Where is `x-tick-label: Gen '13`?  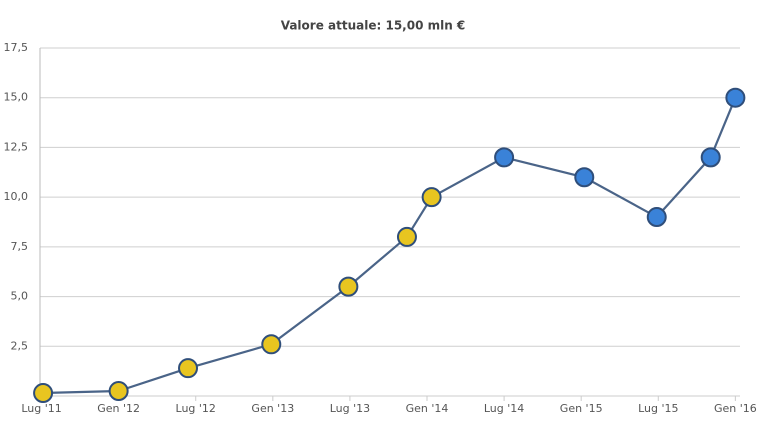 x-tick-label: Gen '13 is located at coordinates (272, 408).